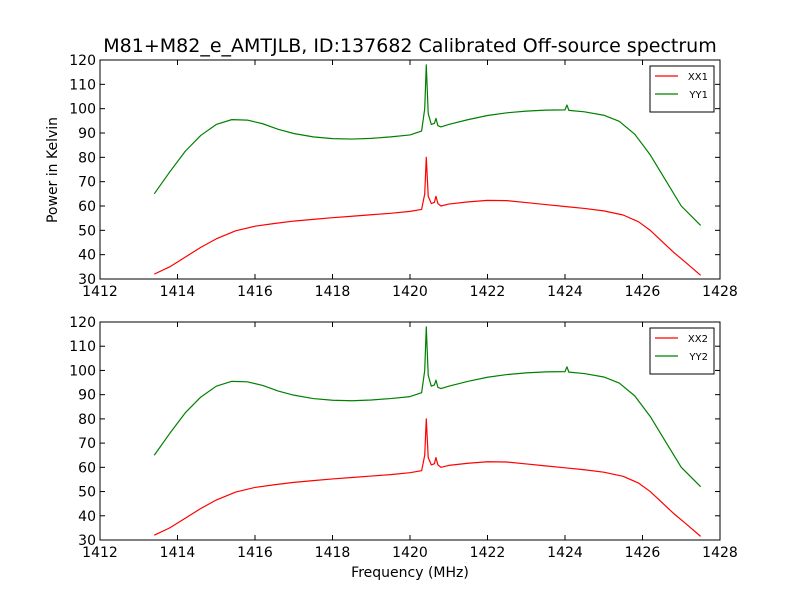  What do you see at coordinates (698, 339) in the screenshot?
I see `legend-label: XX2` at bounding box center [698, 339].